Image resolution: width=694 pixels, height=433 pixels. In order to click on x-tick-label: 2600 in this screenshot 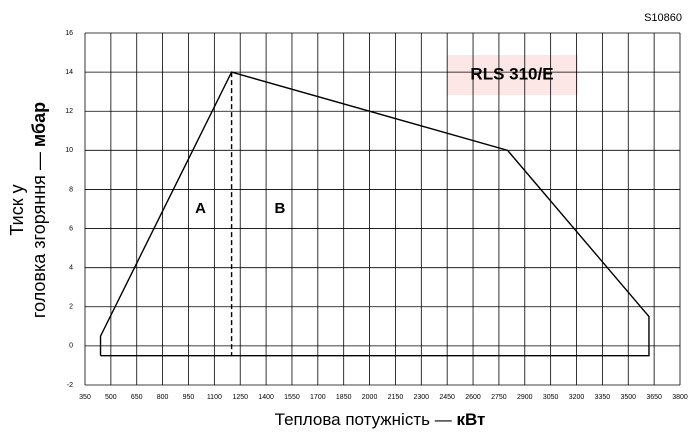, I will do `click(473, 397)`.